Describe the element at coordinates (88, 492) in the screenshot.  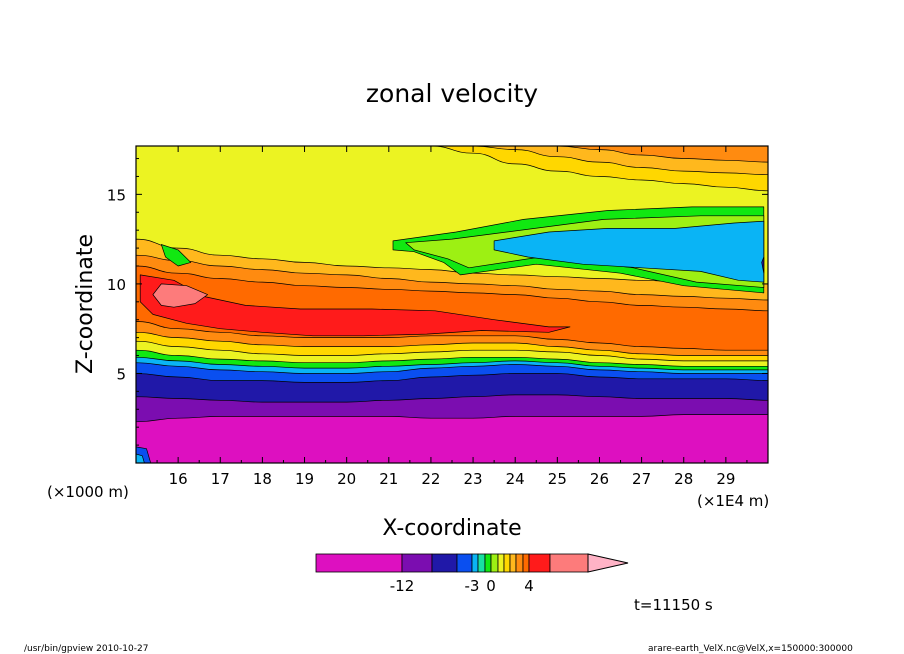
I see `x-unit-left: (×1000 m)` at that location.